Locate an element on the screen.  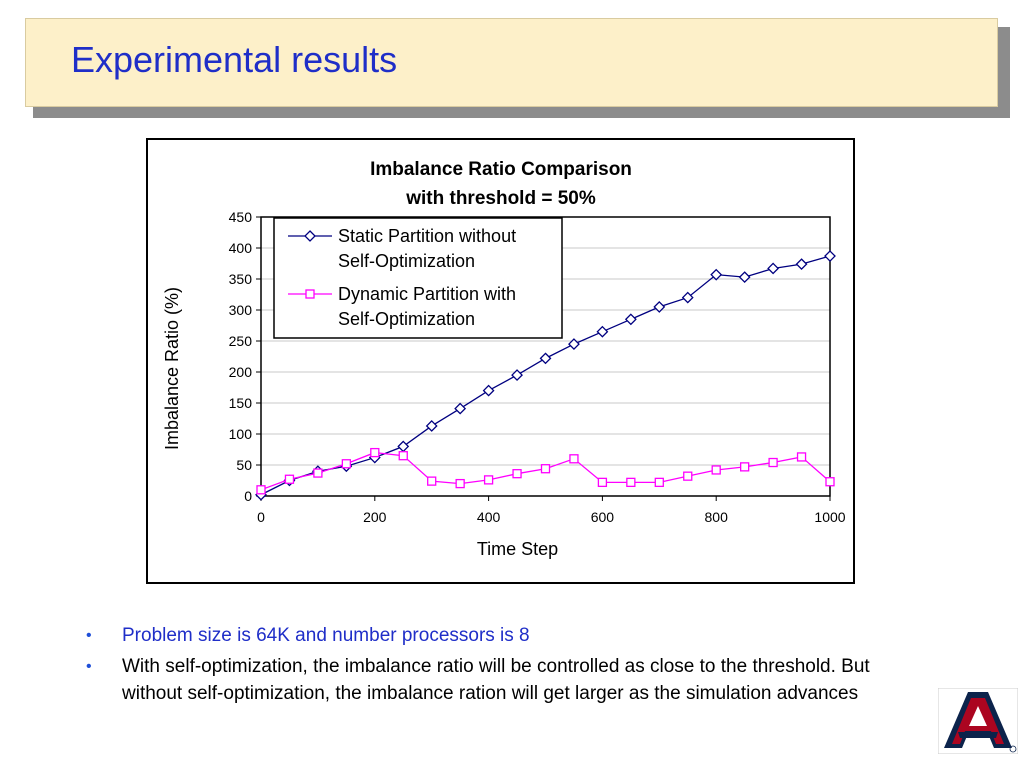
y-tick-label: 400 is located at coordinates (241, 248).